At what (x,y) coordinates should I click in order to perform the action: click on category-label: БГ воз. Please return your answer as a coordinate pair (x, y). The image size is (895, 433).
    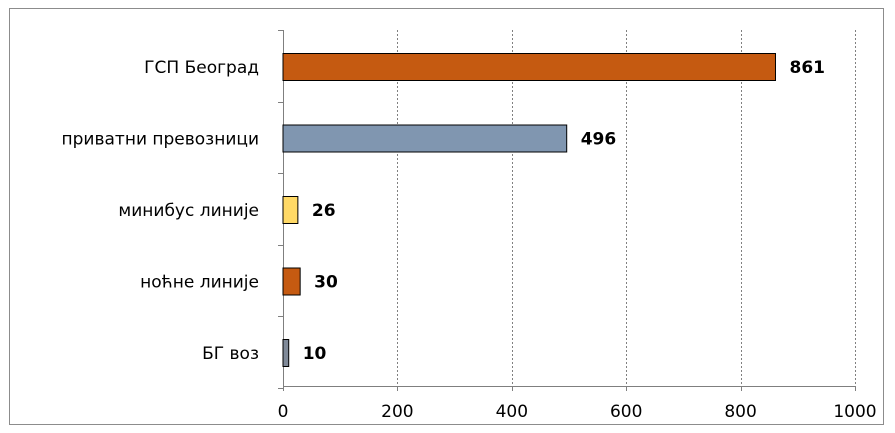
    Looking at the image, I should click on (230, 354).